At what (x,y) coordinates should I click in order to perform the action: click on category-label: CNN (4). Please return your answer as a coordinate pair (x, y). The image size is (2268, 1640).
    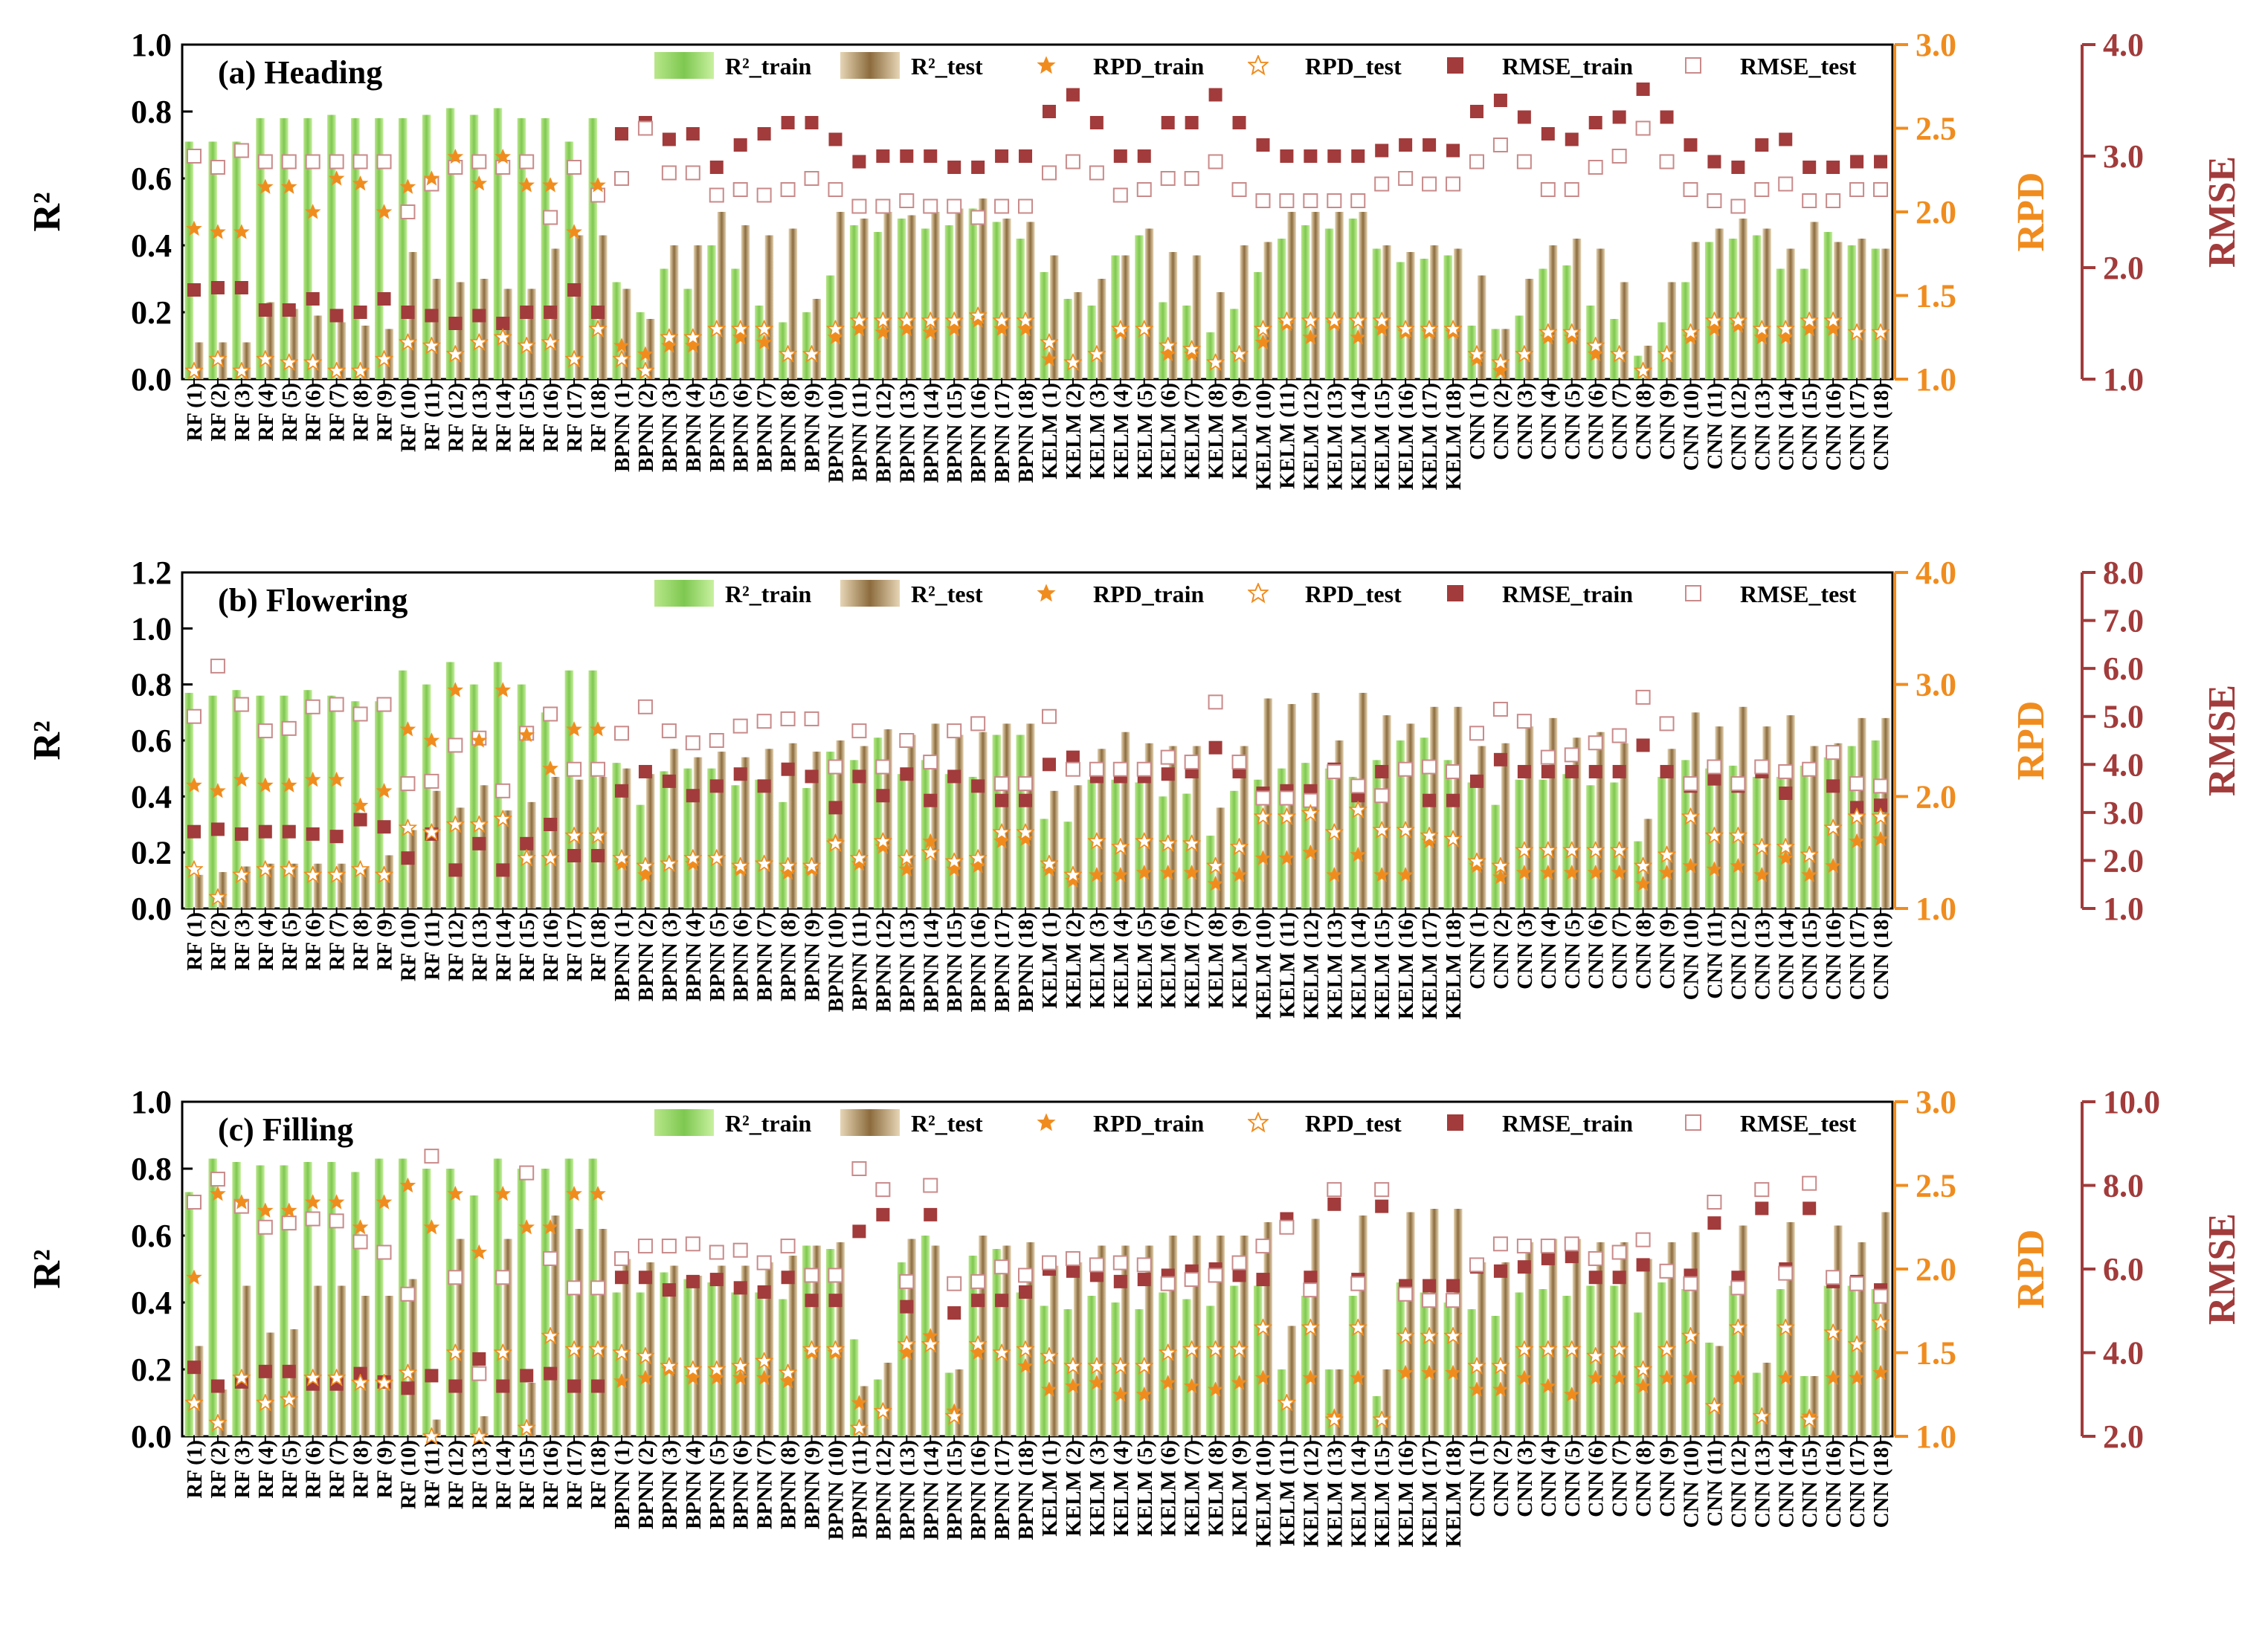
    Looking at the image, I should click on (1549, 422).